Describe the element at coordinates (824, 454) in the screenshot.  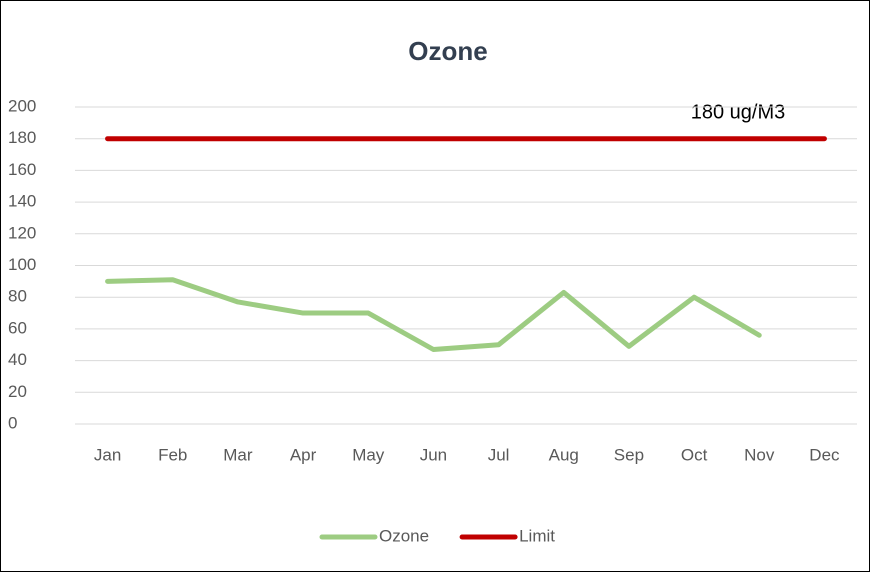
I see `x-tick-label: Dec` at that location.